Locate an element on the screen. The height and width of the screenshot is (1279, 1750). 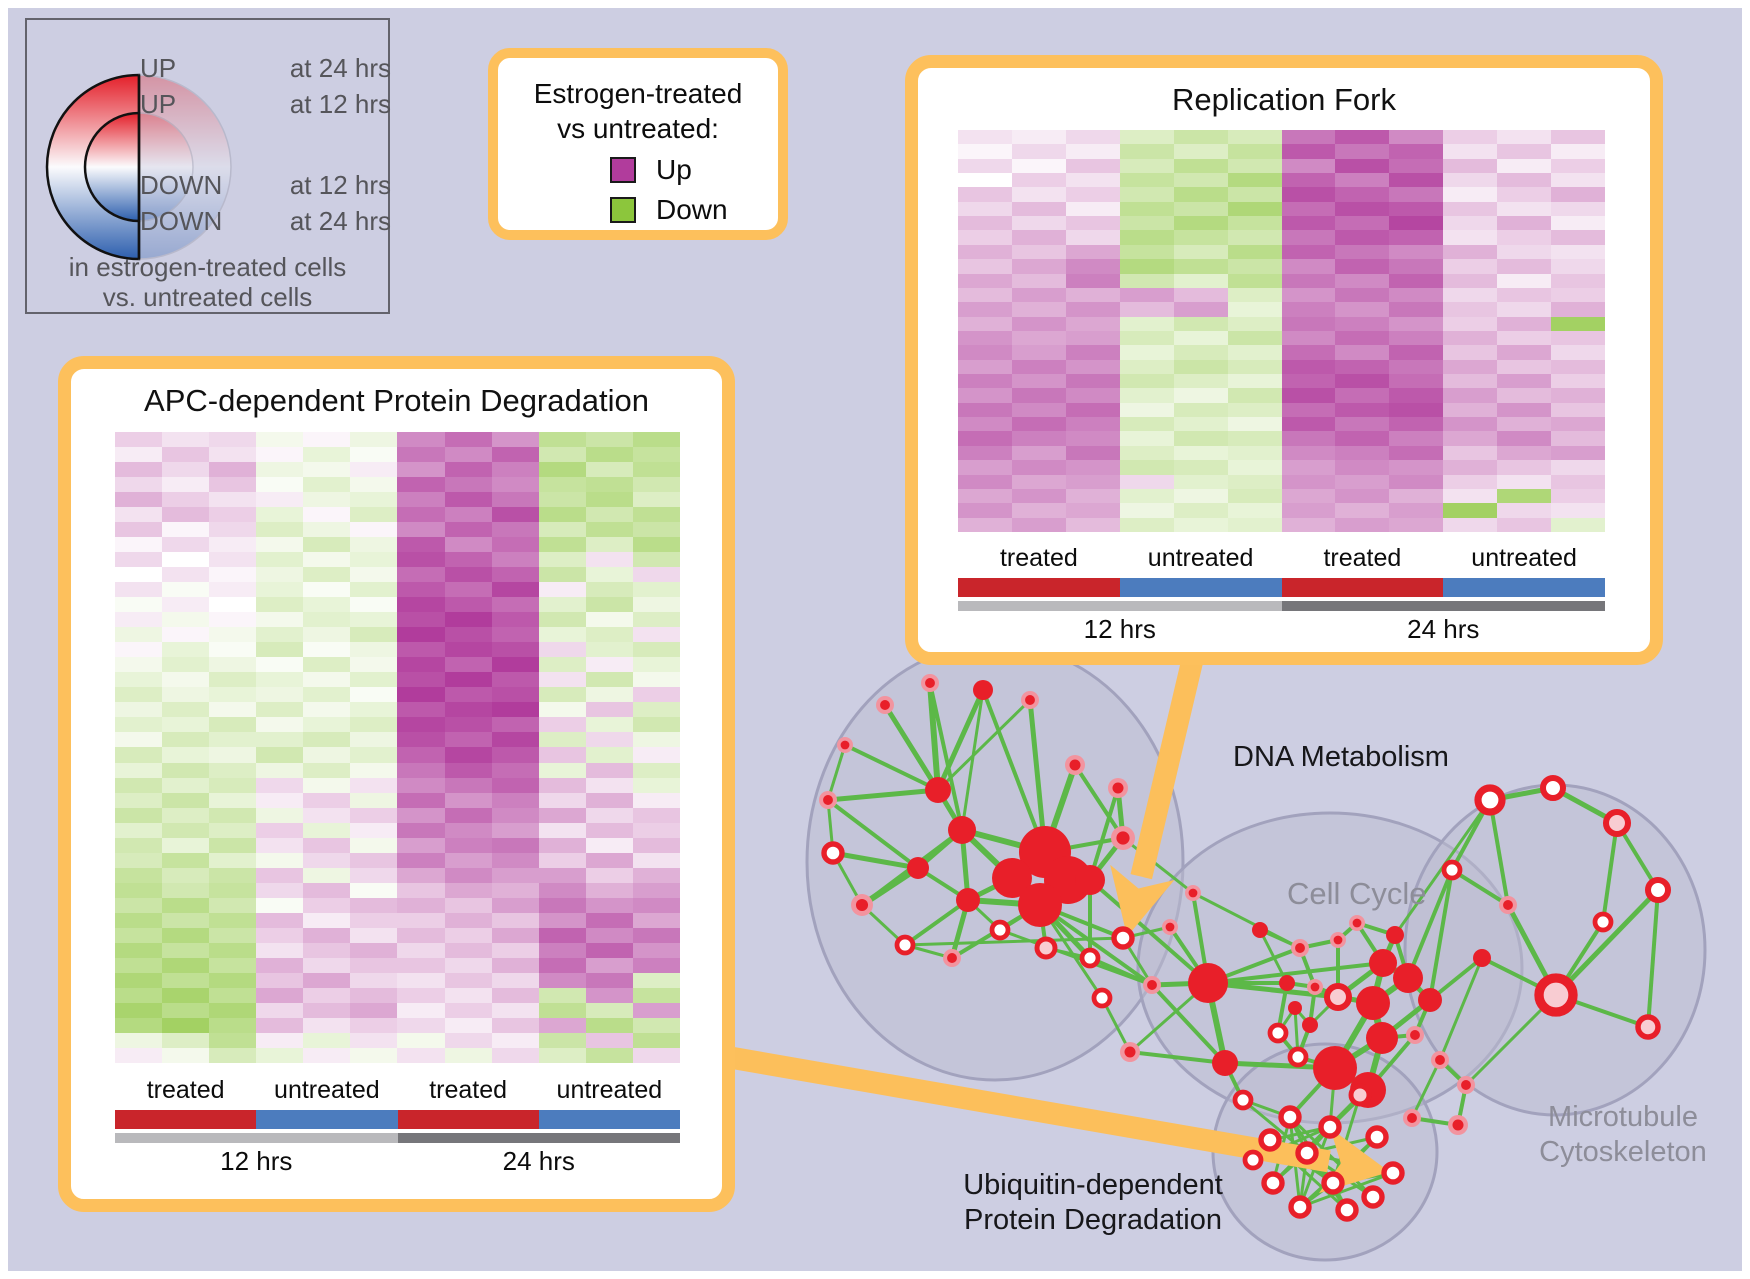
rf-condition-bars is located at coordinates (1281, 587).